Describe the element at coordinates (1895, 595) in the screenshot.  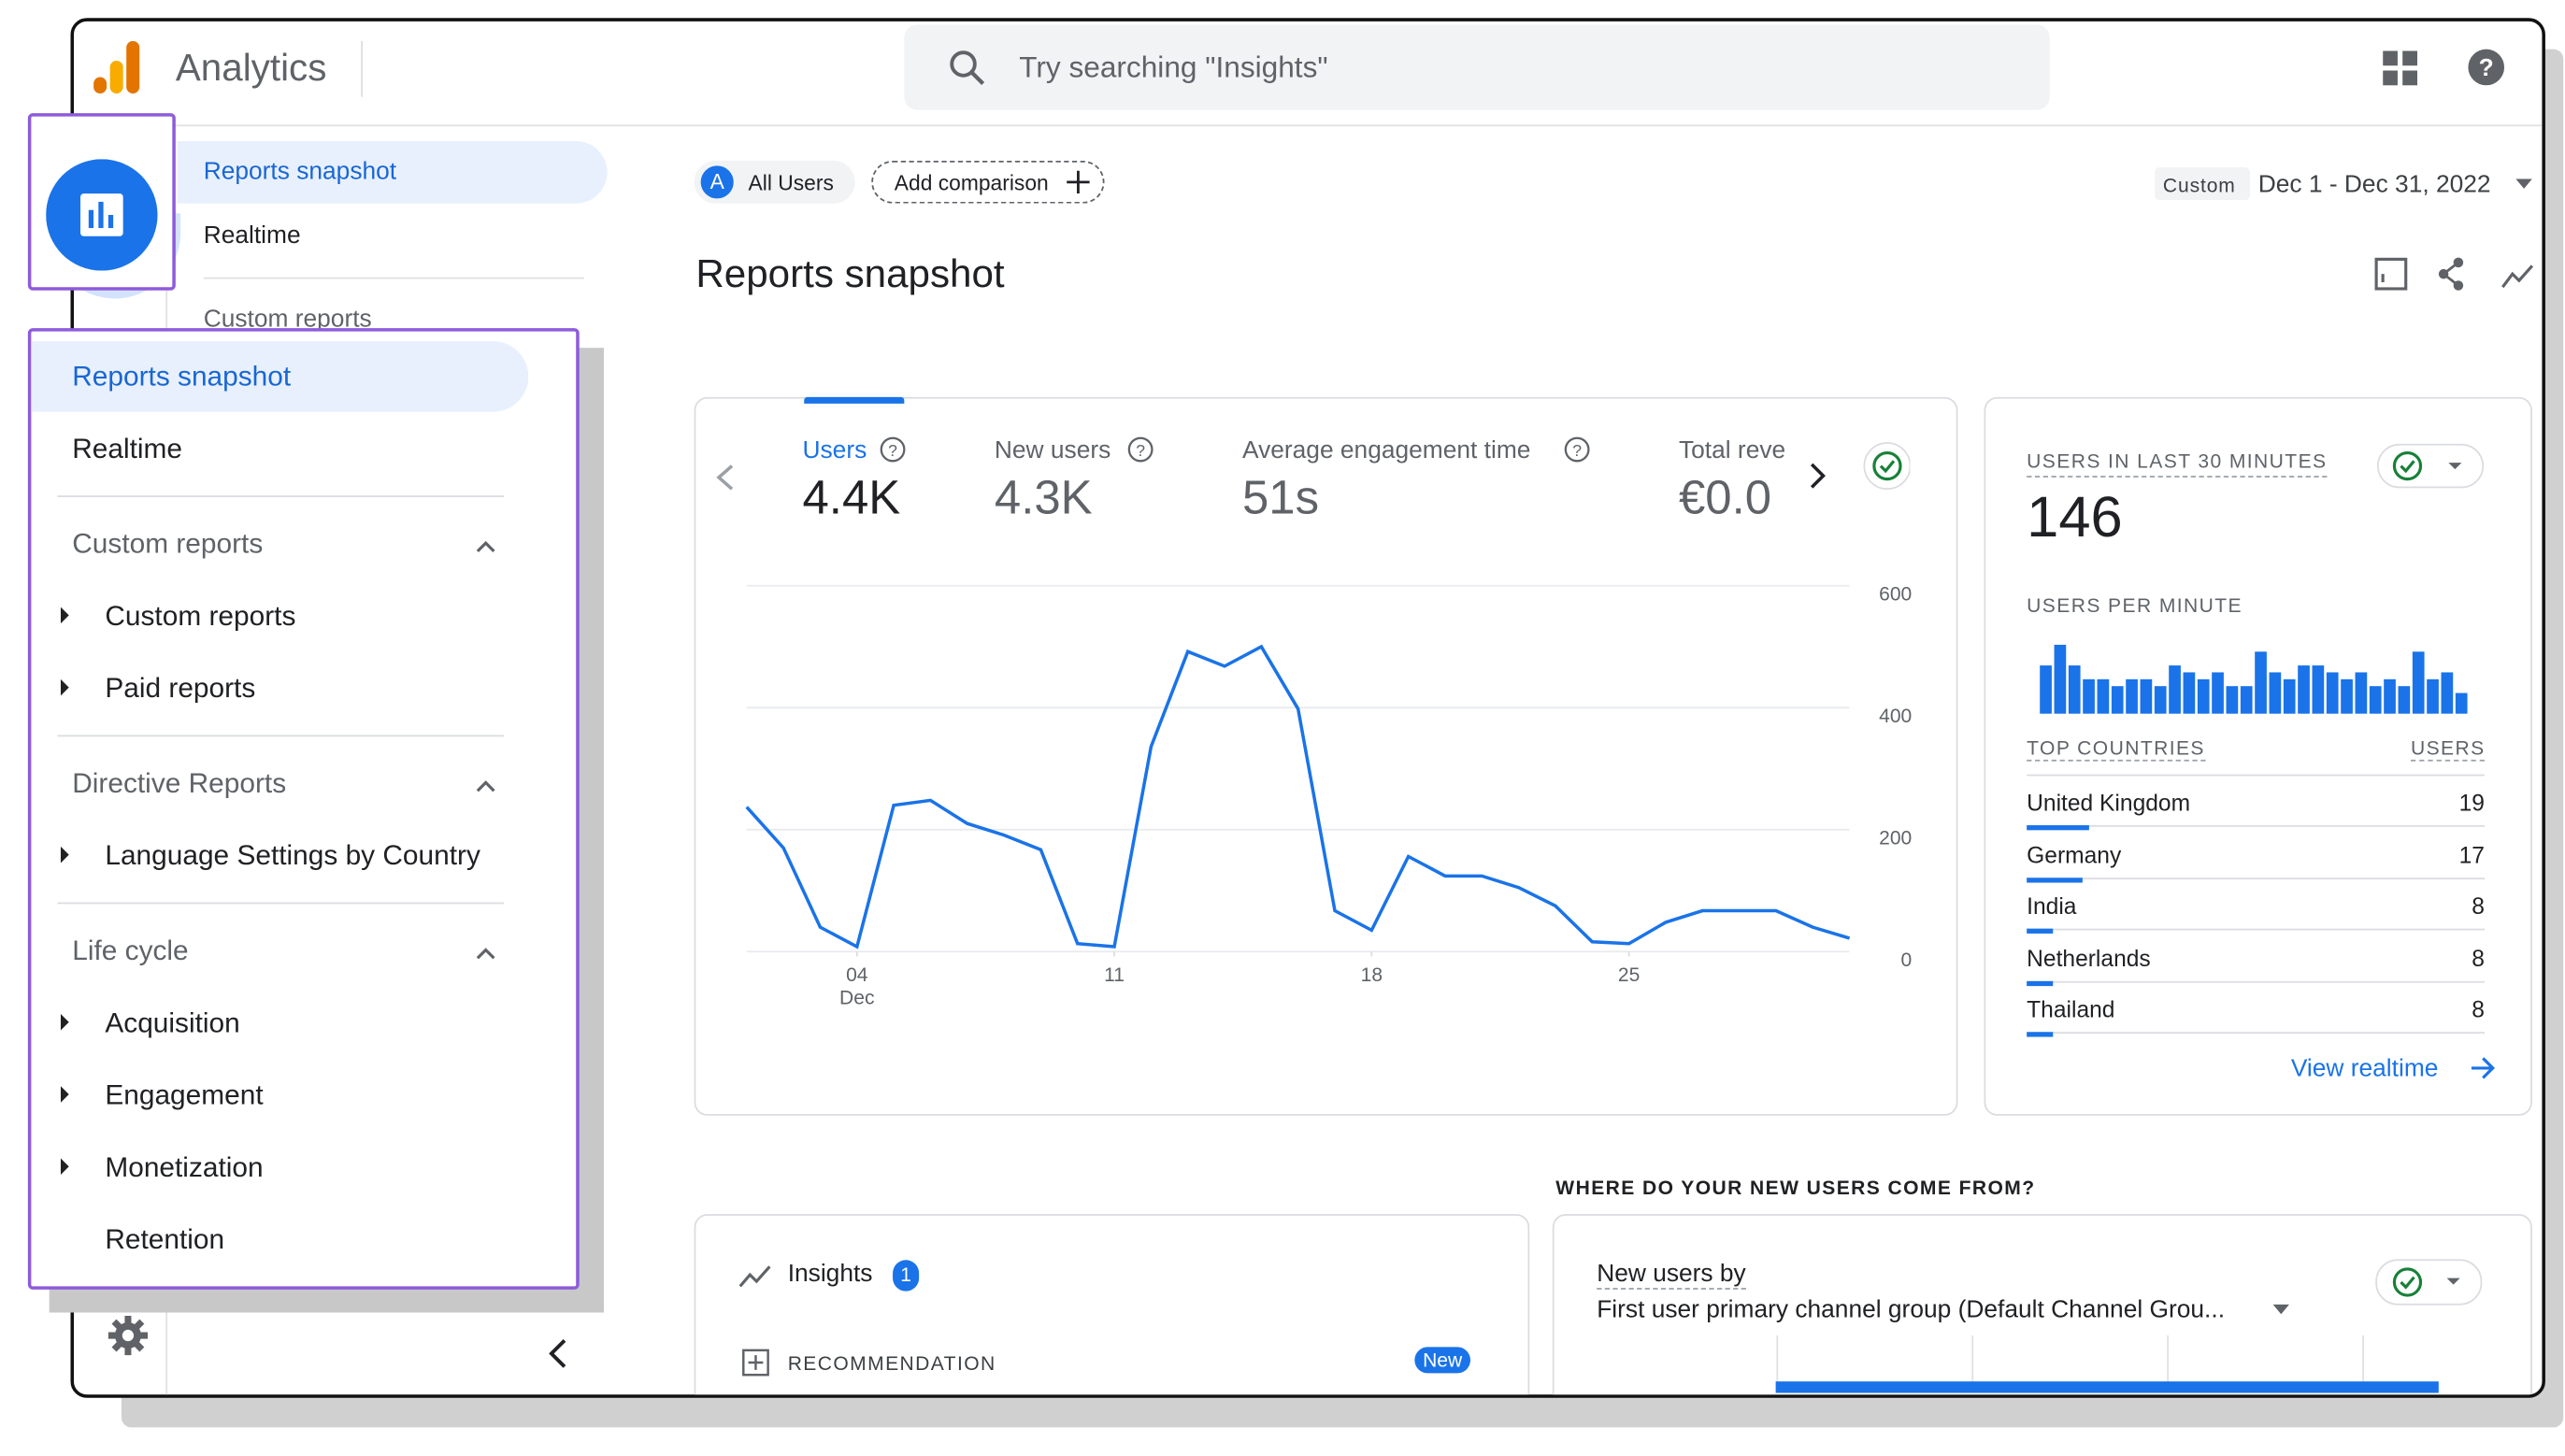
I see `y-tick-label: 600` at that location.